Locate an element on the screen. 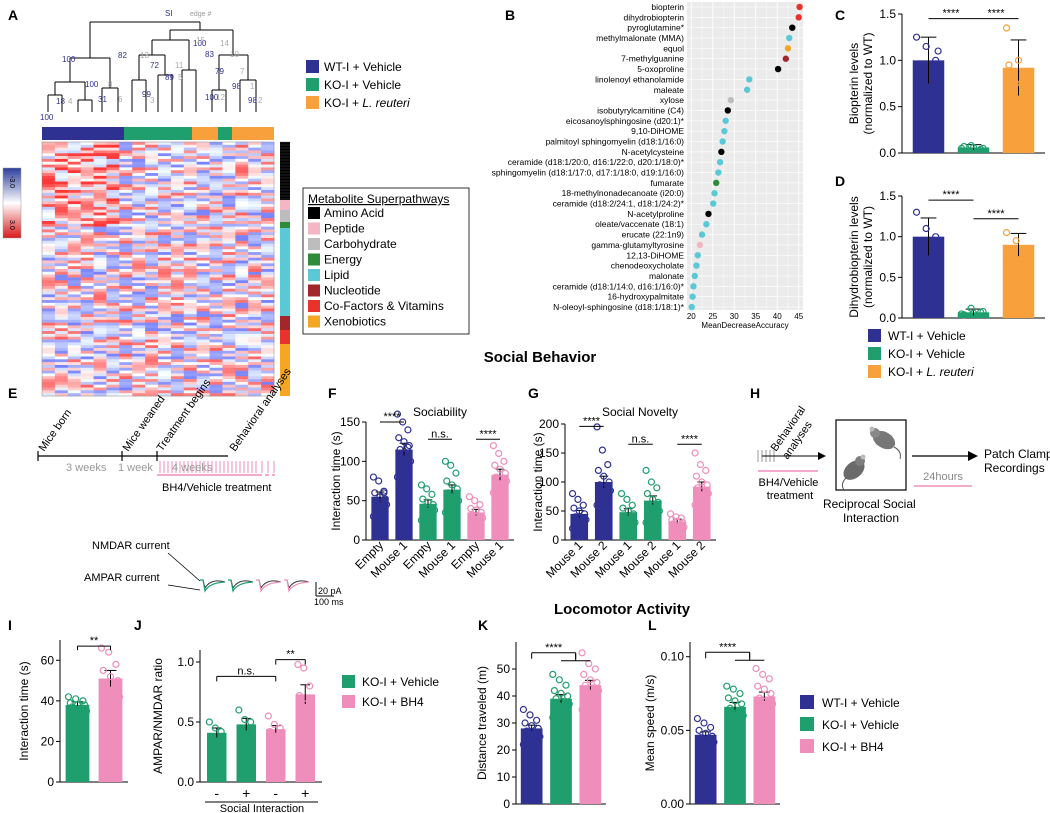 The image size is (1050, 813). y-tick-label: 0.5 is located at coordinates (887, 277).